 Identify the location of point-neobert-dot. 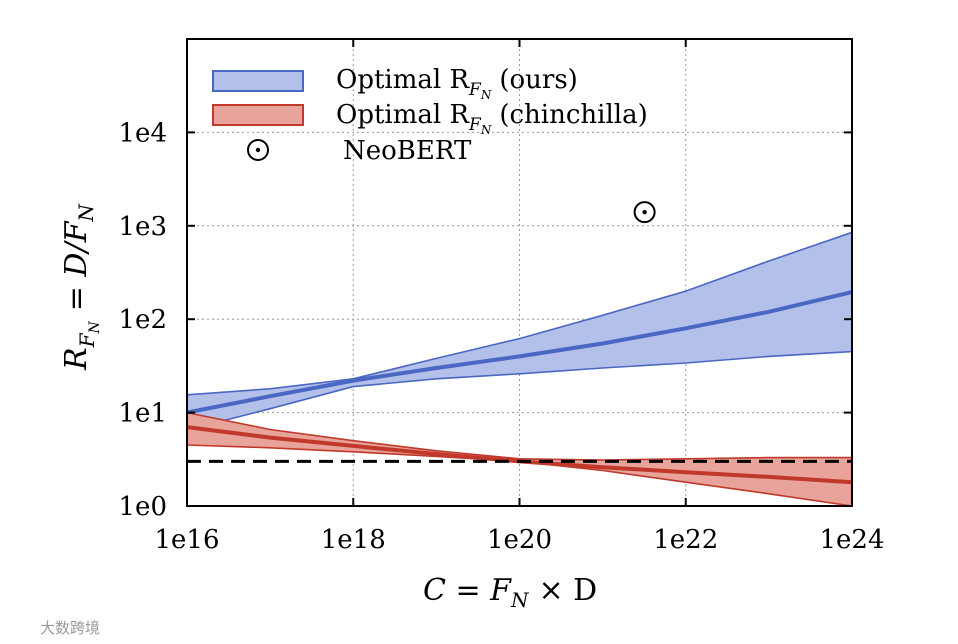
(644, 212).